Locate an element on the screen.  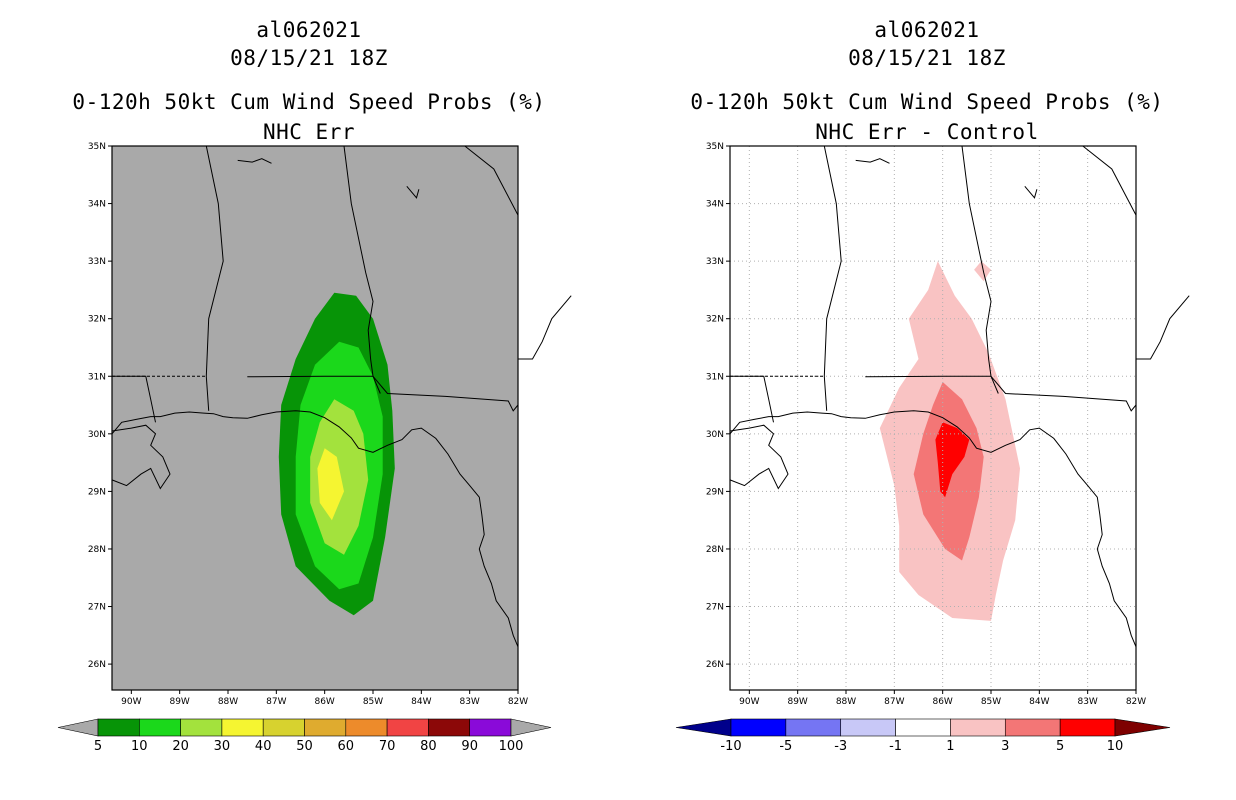
colorbar-label: 100 is located at coordinates (511, 746).